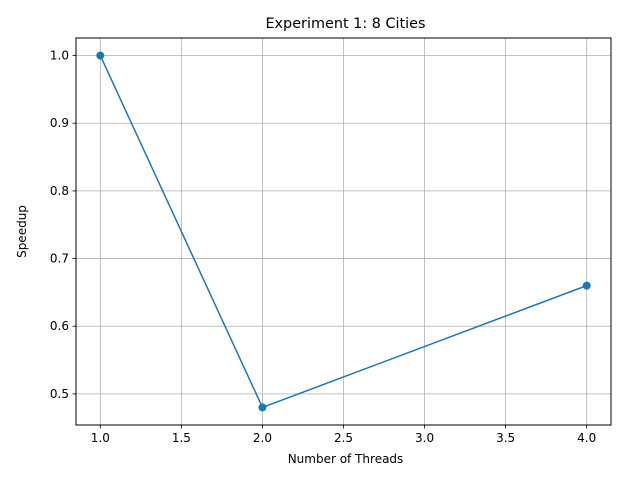  What do you see at coordinates (345, 24) in the screenshot?
I see `chart-title: Experiment 1: 8 Cities` at bounding box center [345, 24].